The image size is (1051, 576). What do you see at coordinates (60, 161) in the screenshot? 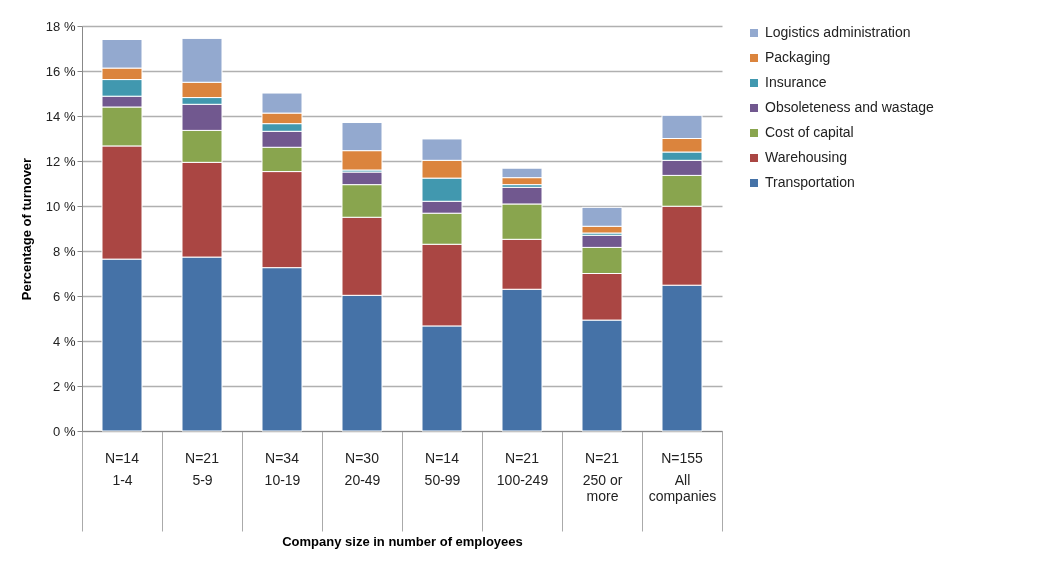
I see `y-tick-label: 12 %` at bounding box center [60, 161].